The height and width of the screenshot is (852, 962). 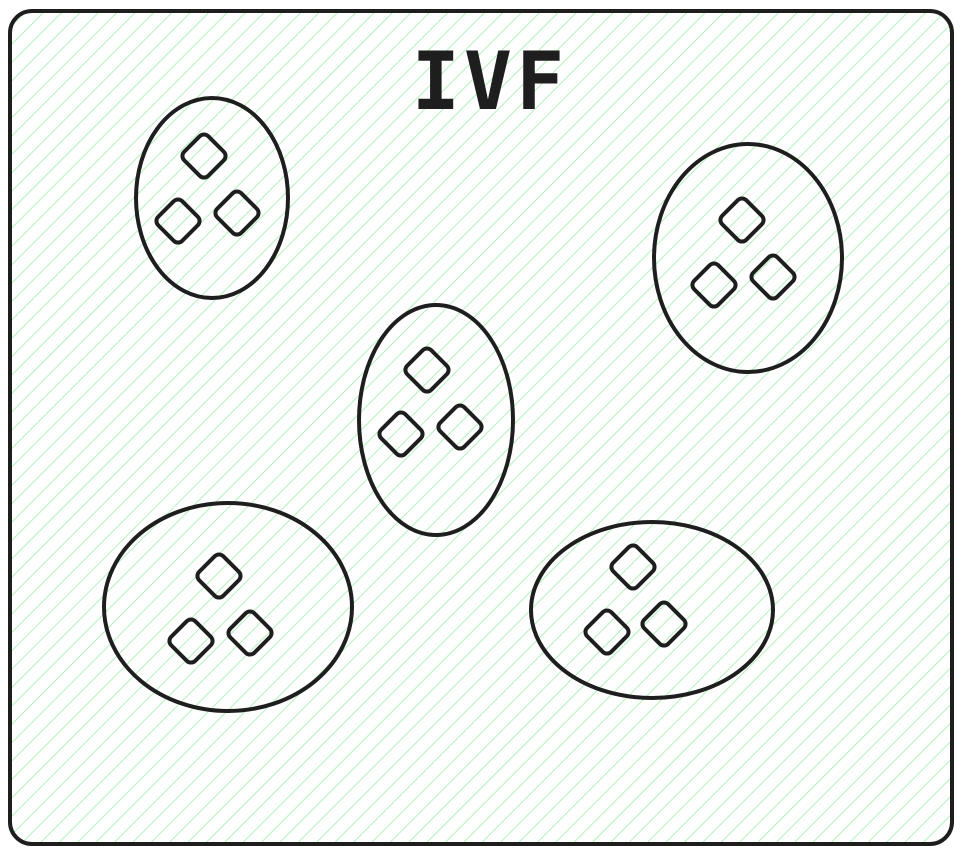 What do you see at coordinates (490, 81) in the screenshot?
I see `diagram-title: IVF` at bounding box center [490, 81].